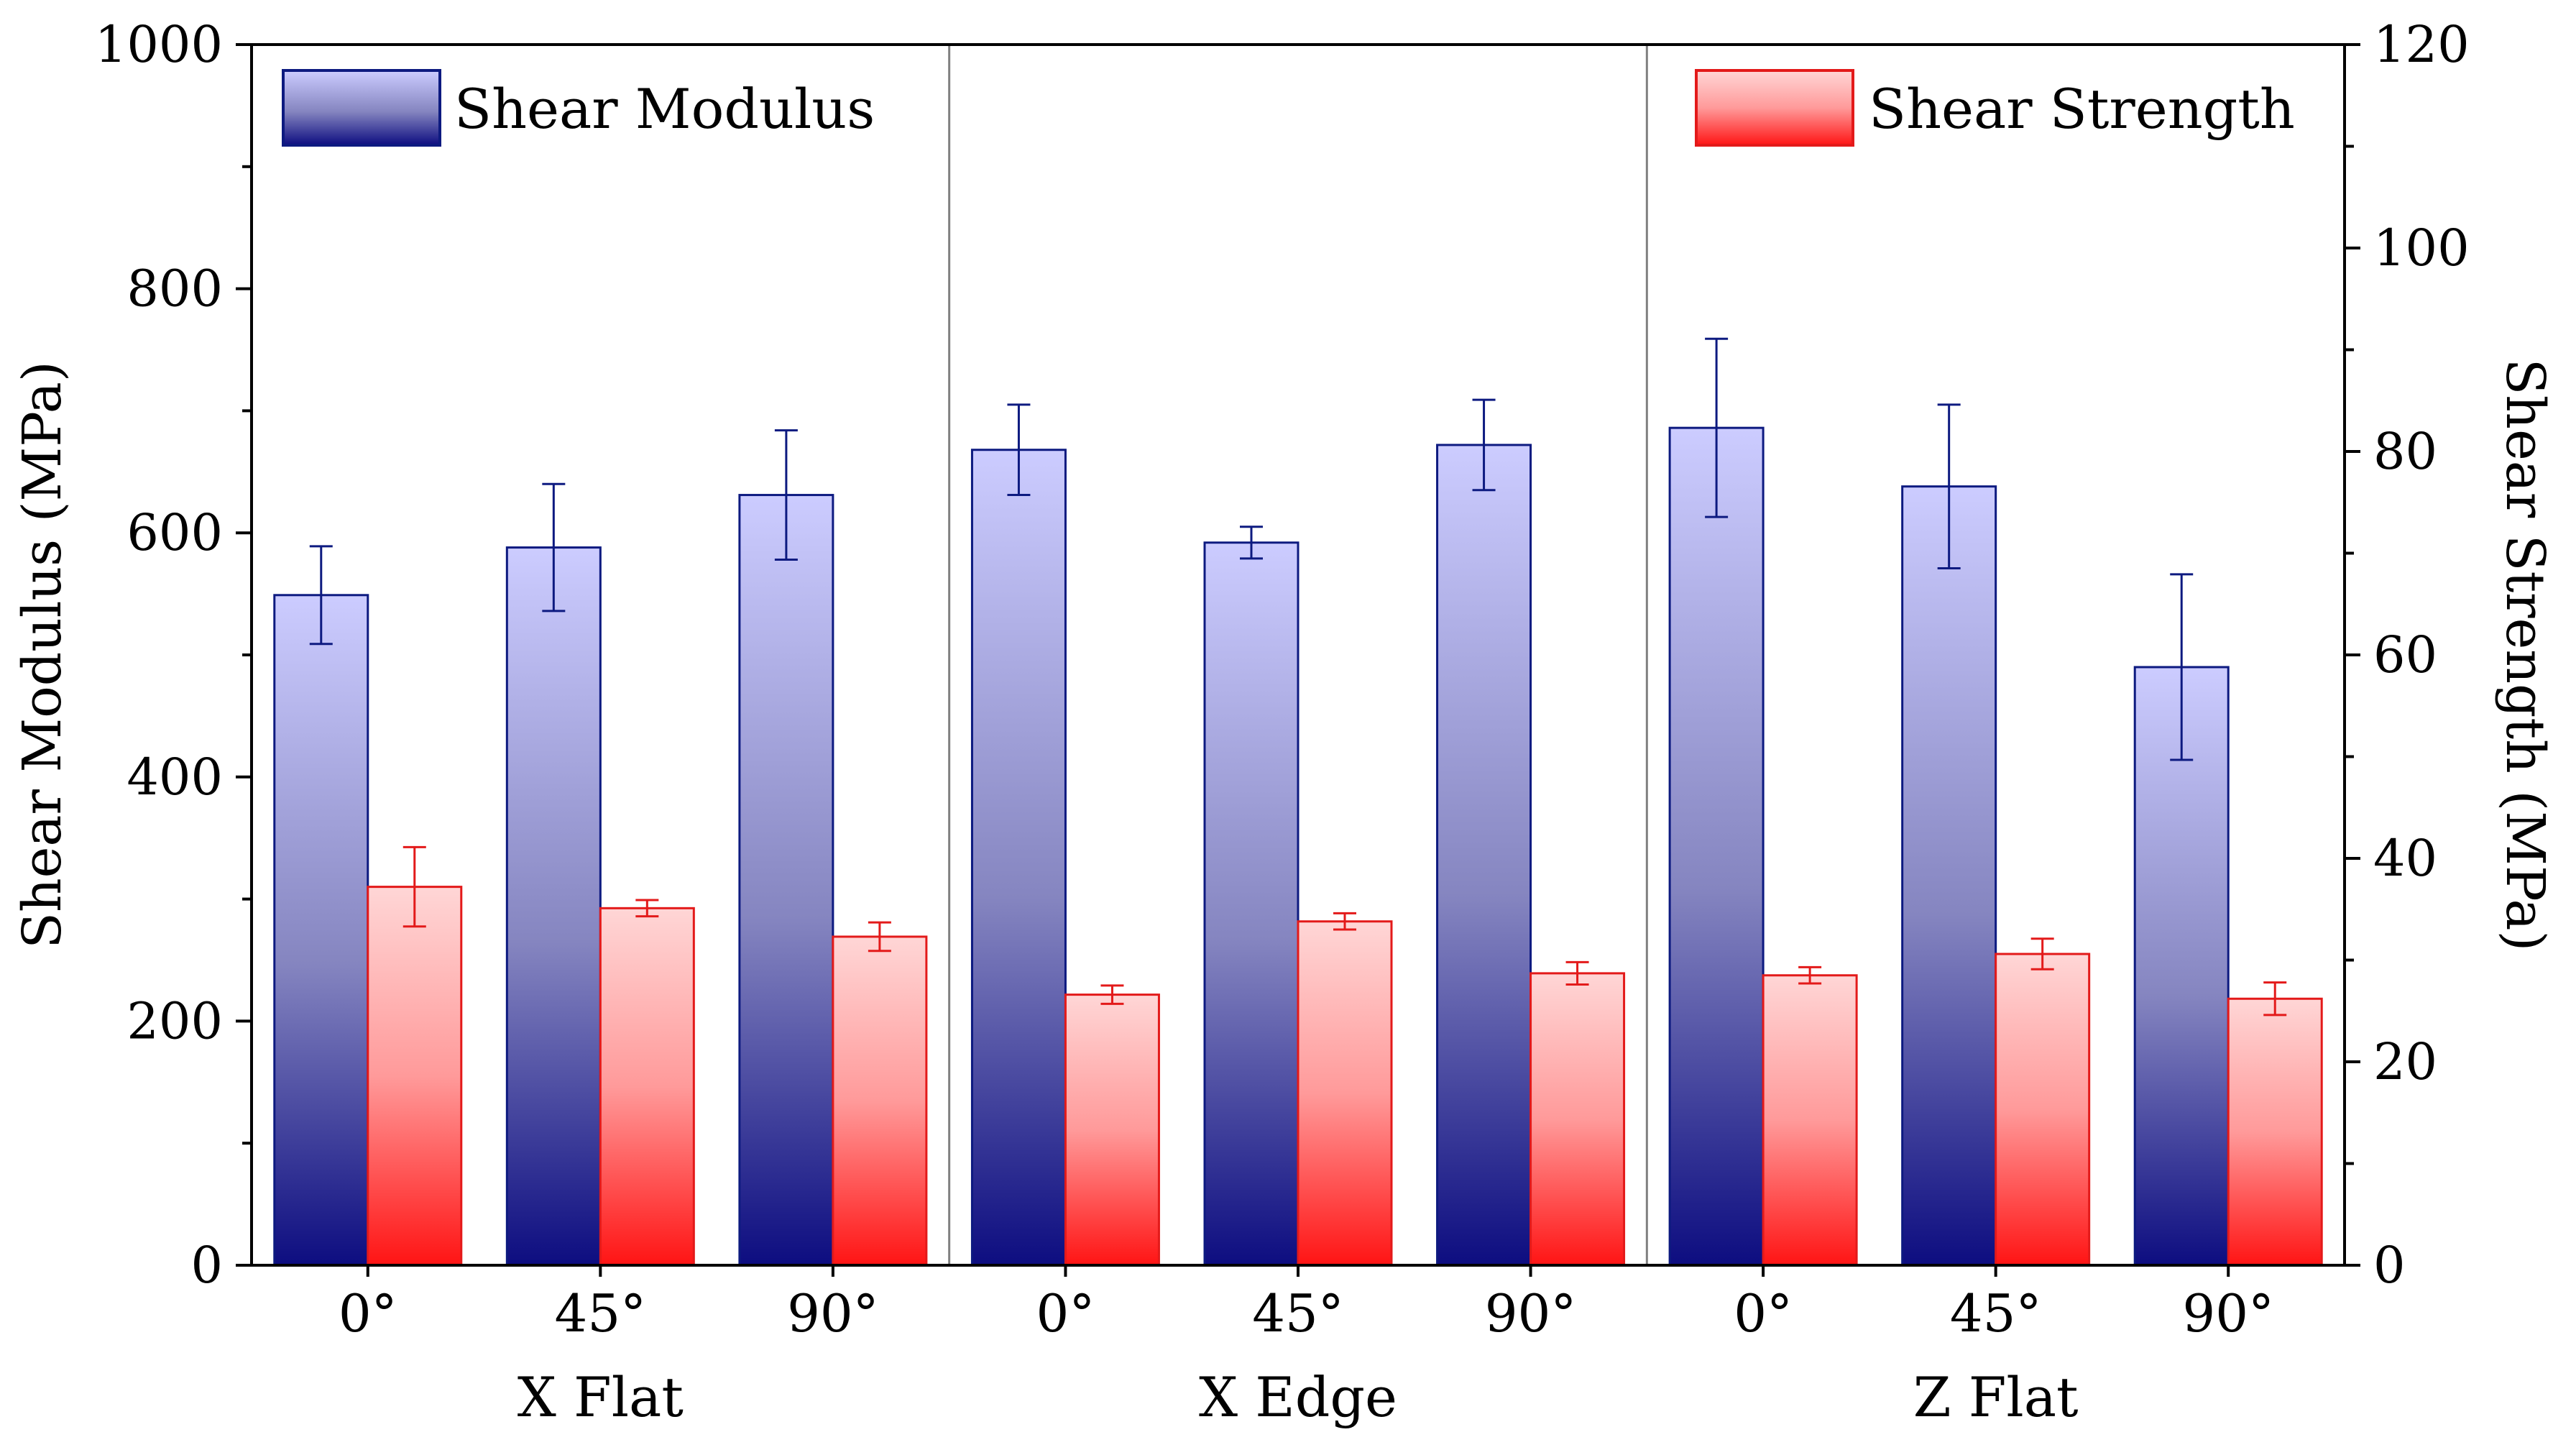 The image size is (2576, 1450). What do you see at coordinates (2405, 451) in the screenshot?
I see `right-tick-label: 80` at bounding box center [2405, 451].